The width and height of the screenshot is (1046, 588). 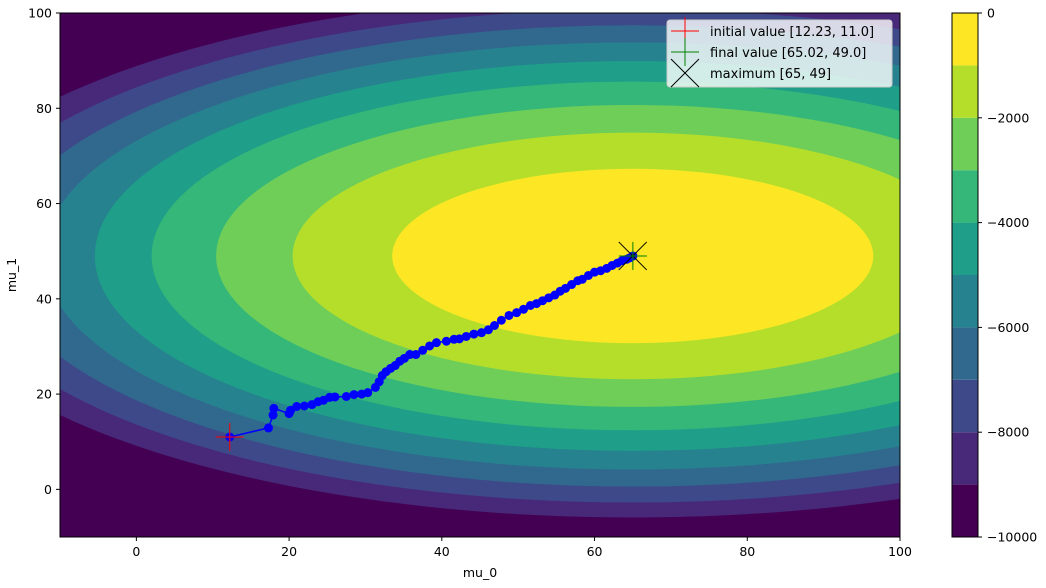 I want to click on y-tick-label: 0, so click(x=48, y=489).